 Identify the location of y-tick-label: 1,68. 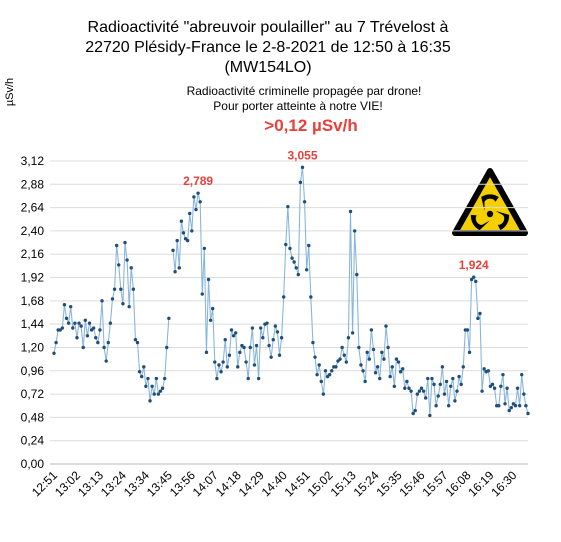
(33, 301).